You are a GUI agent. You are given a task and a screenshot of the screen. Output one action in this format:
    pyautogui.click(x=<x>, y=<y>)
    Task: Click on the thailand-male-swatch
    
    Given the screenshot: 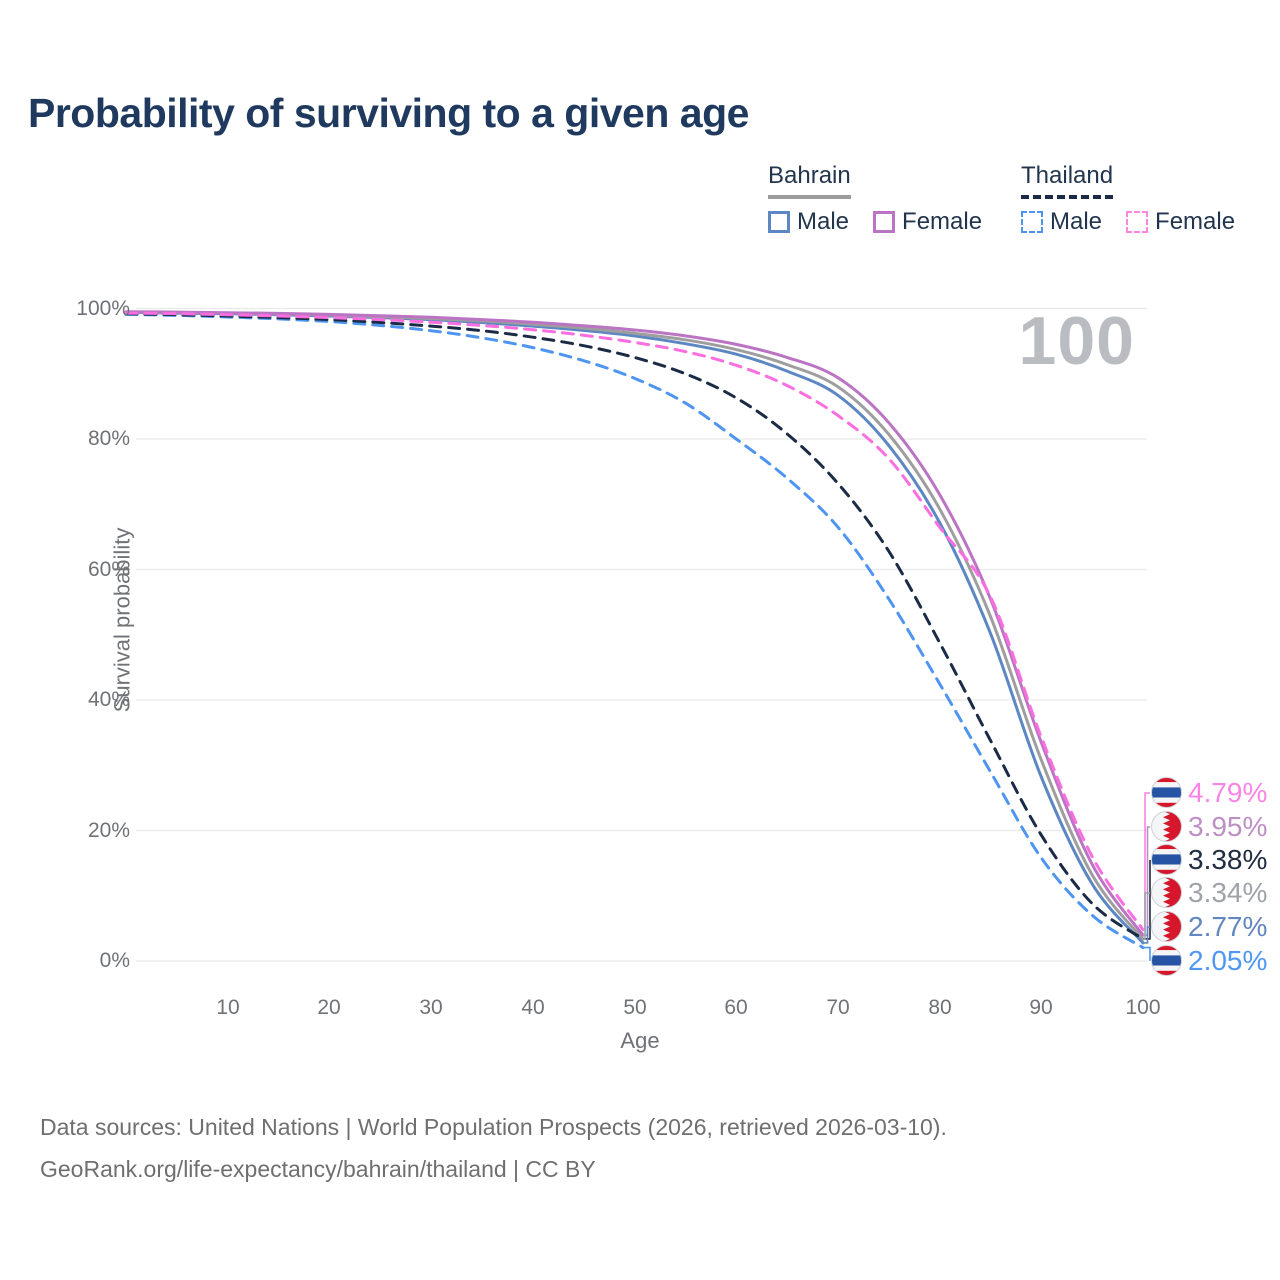 What is the action you would take?
    pyautogui.click(x=1032, y=222)
    